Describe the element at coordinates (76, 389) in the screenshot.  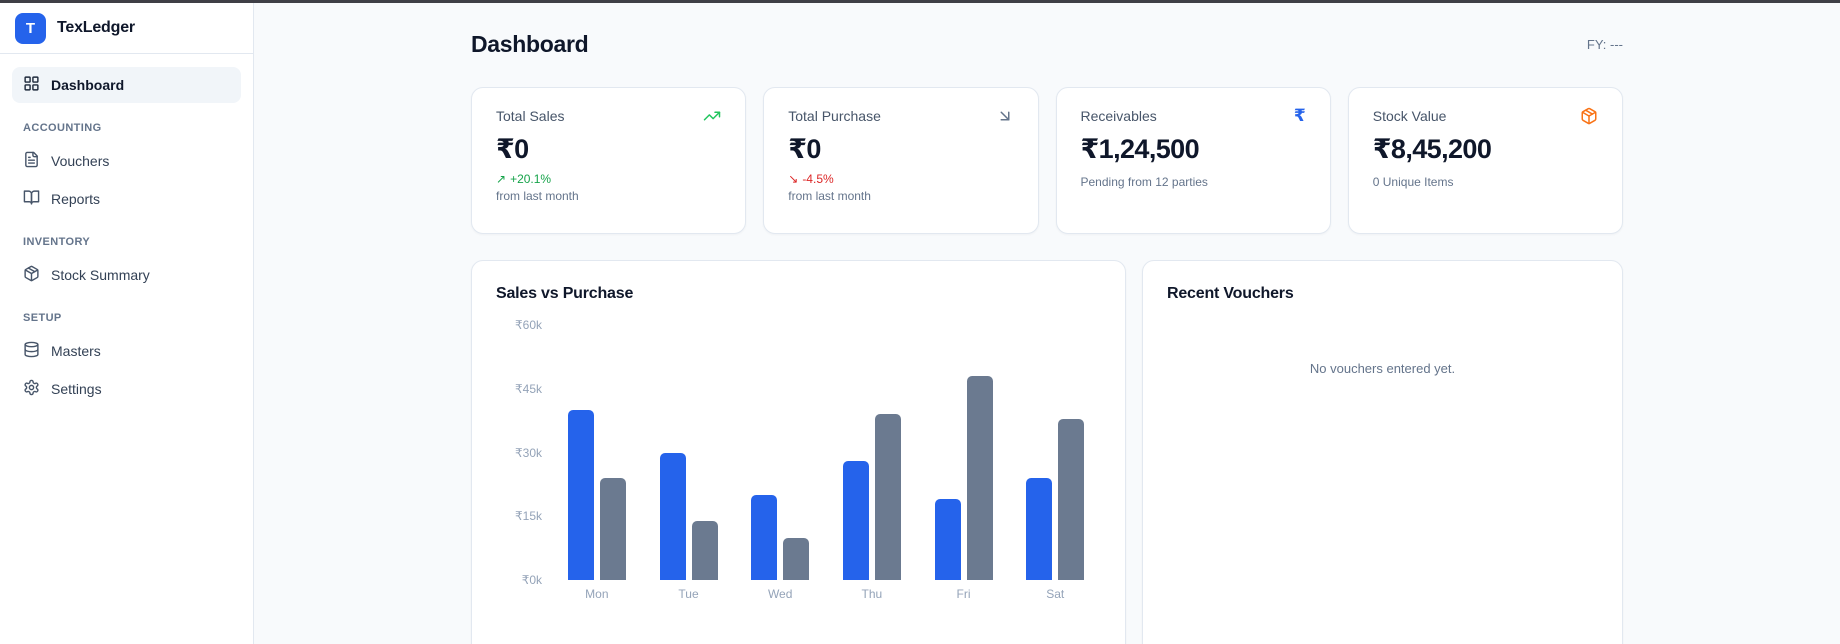
I see `sidebar-item-label: Settings` at that location.